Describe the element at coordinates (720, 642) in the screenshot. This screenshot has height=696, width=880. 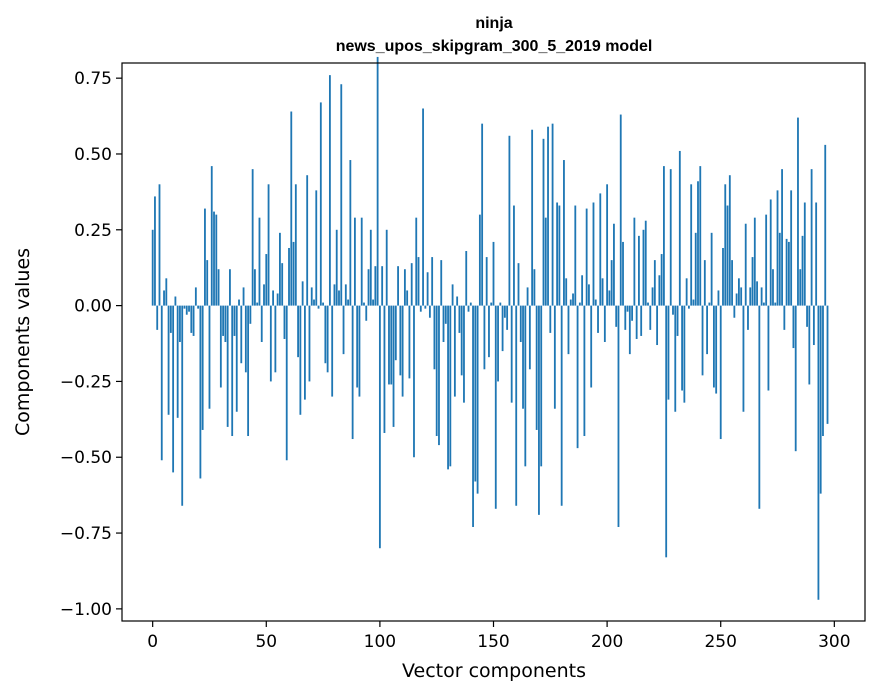
I see `x-tick-label: 250` at that location.